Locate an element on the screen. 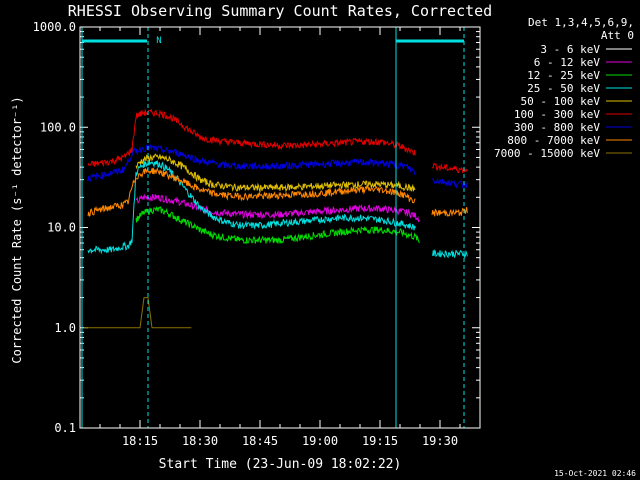 This screenshot has height=480, width=640. x-tick-label: 18:15 is located at coordinates (140, 441).